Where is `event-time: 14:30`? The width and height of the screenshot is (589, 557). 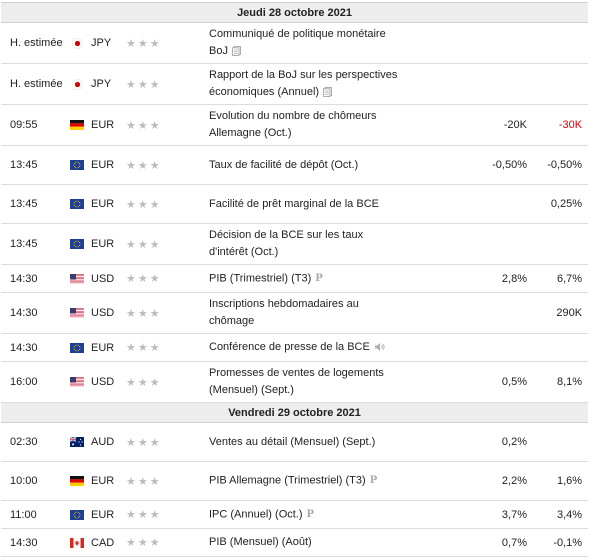
event-time: 14:30 is located at coordinates (33, 347).